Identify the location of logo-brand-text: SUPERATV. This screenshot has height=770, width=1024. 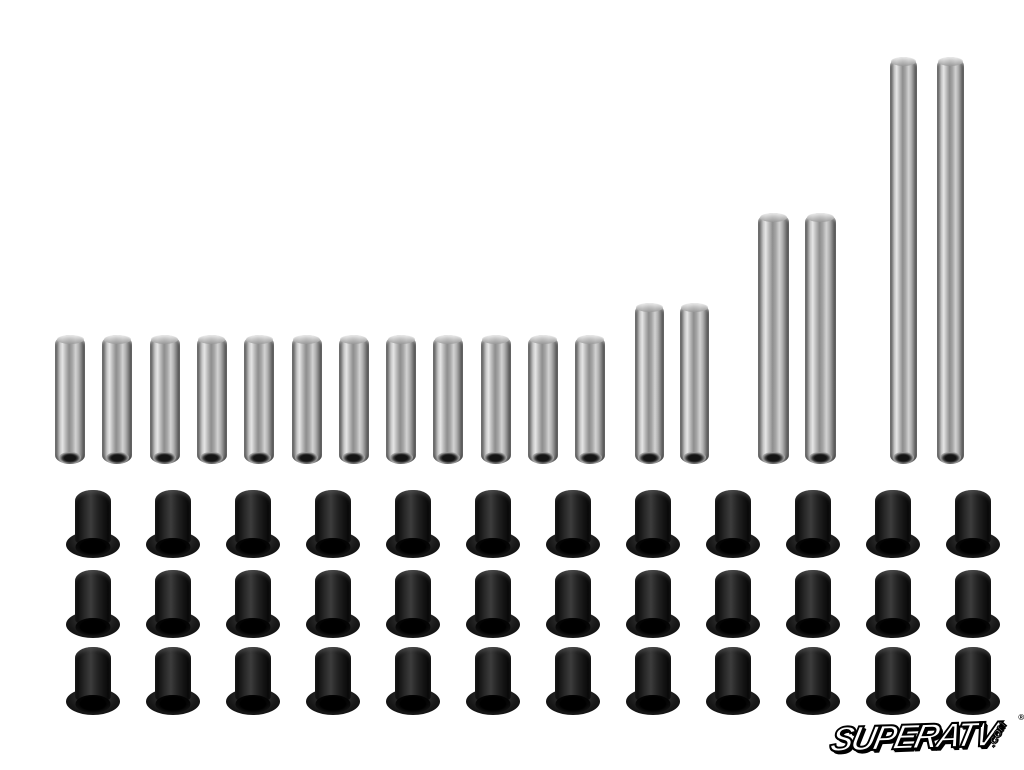
(913, 737).